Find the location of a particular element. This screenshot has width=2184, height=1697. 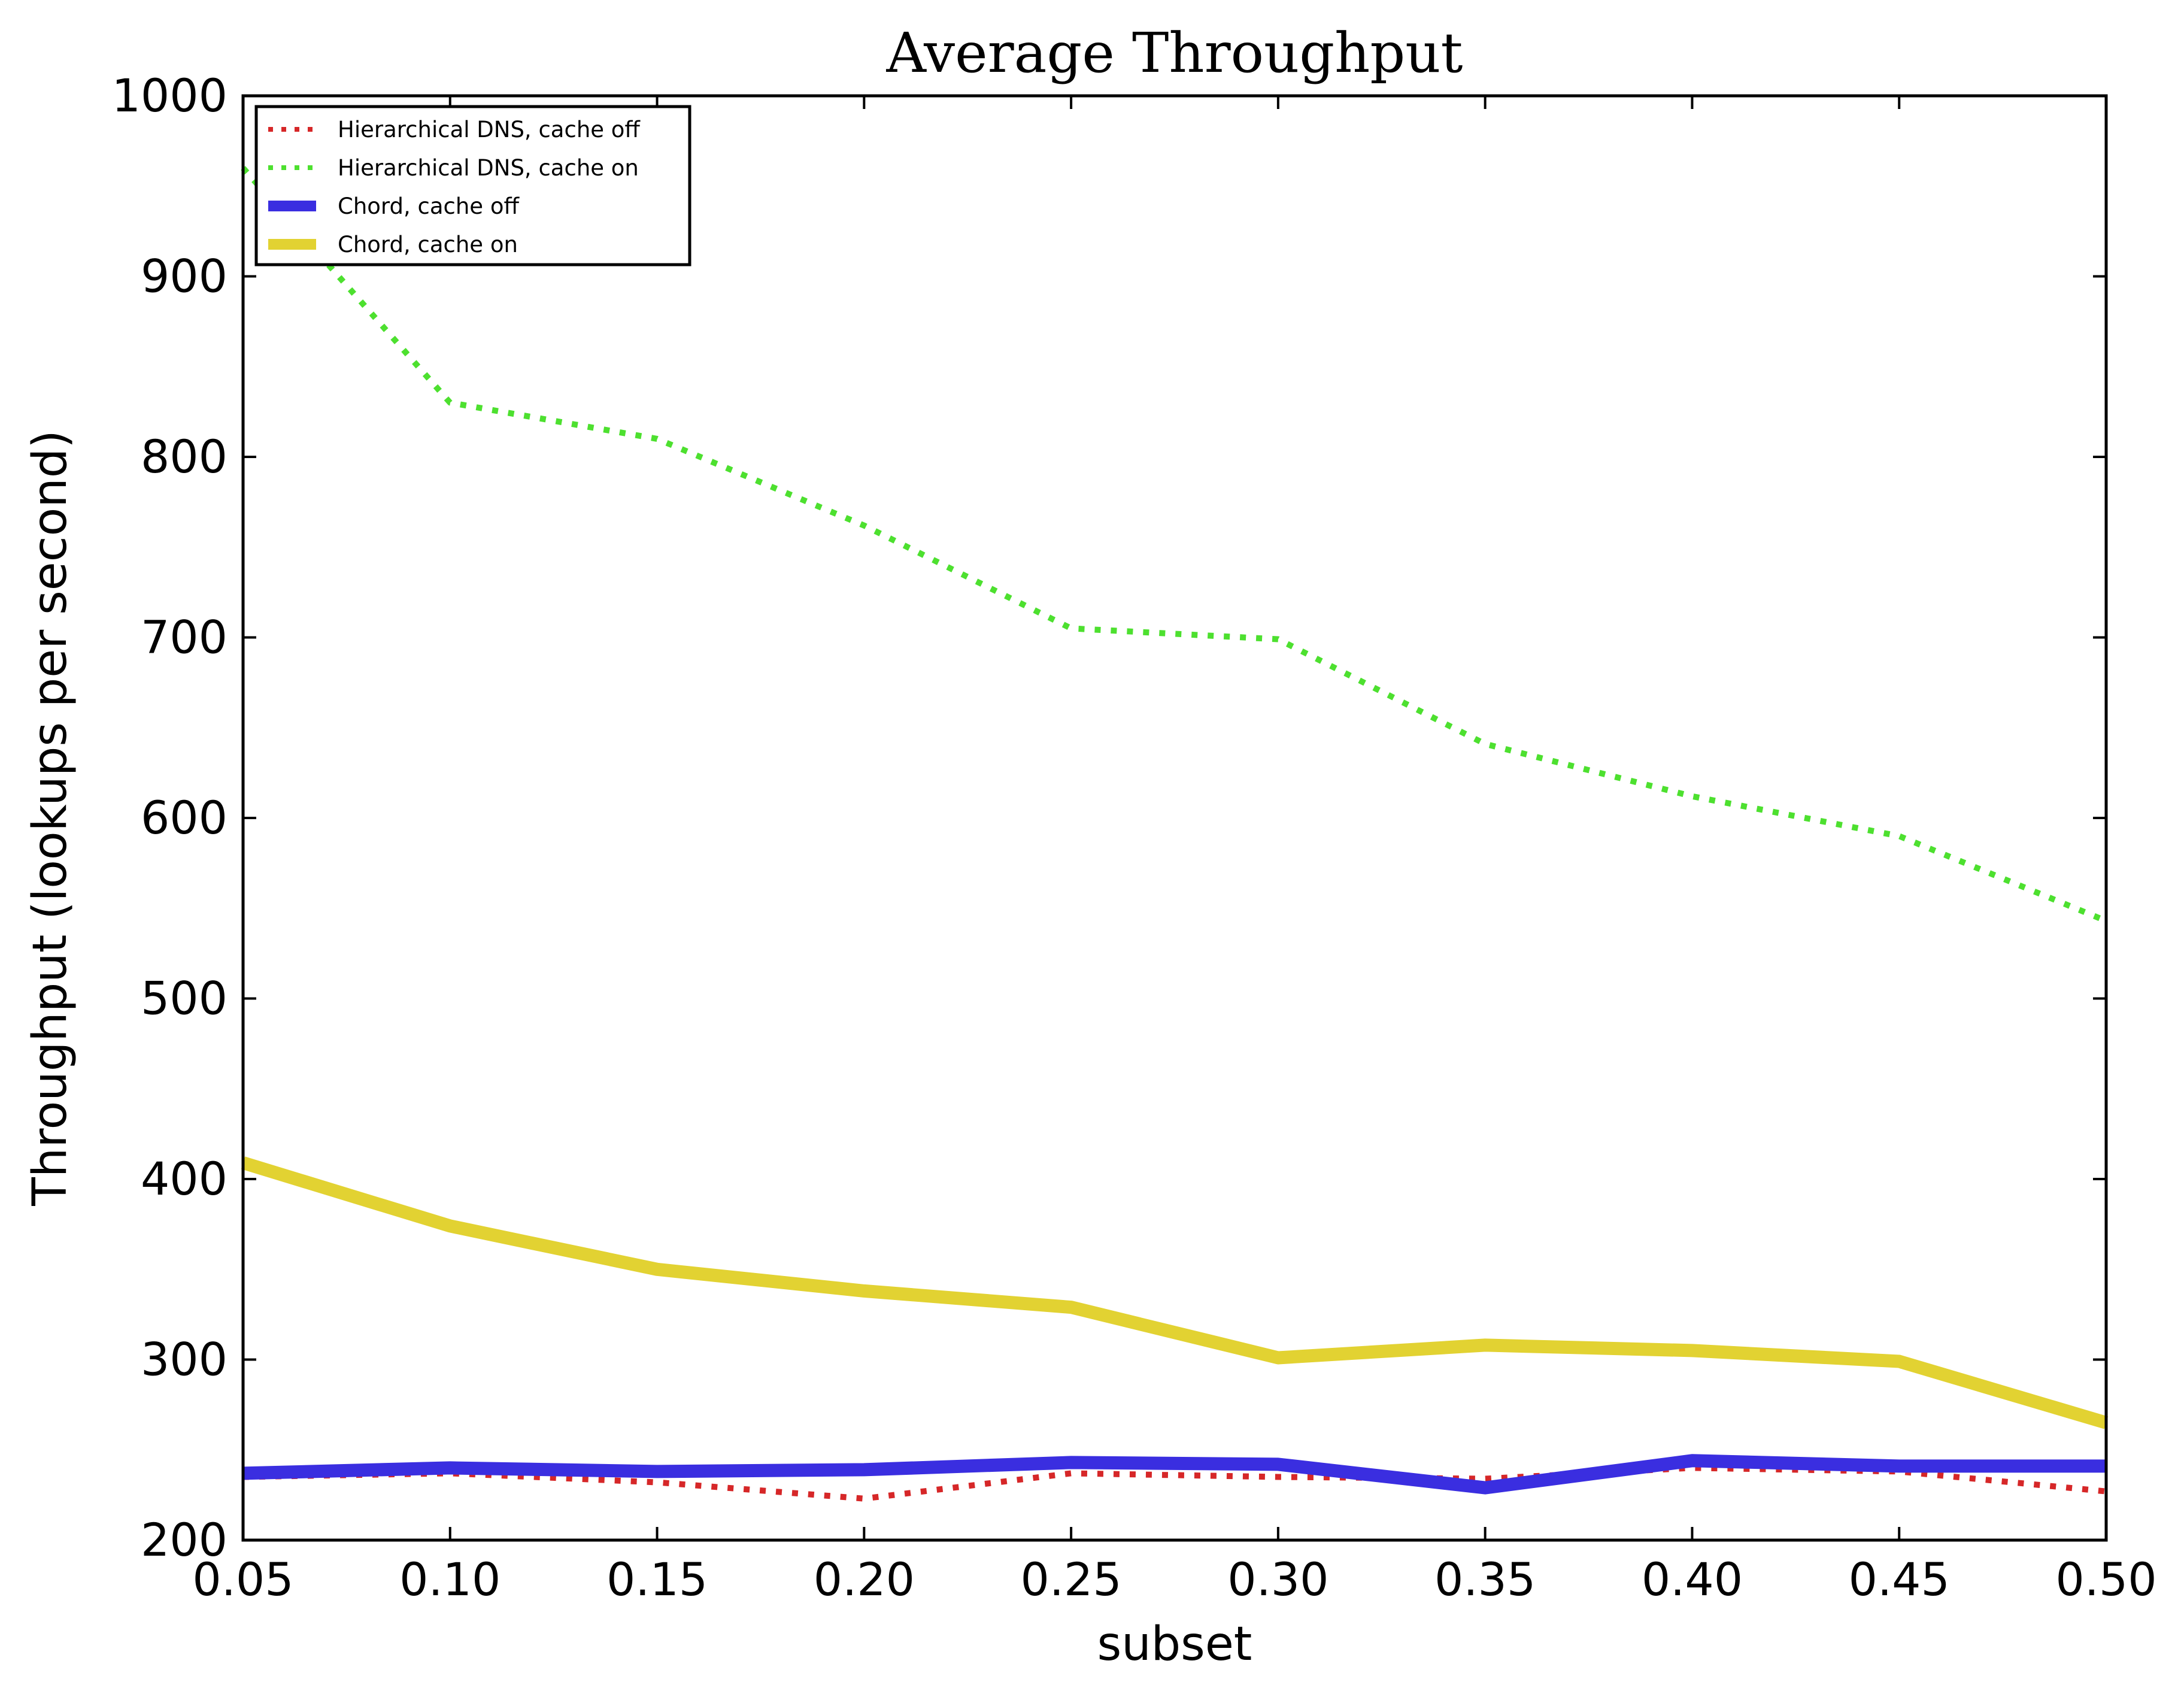

y-tick-label: 600 is located at coordinates (184, 817).